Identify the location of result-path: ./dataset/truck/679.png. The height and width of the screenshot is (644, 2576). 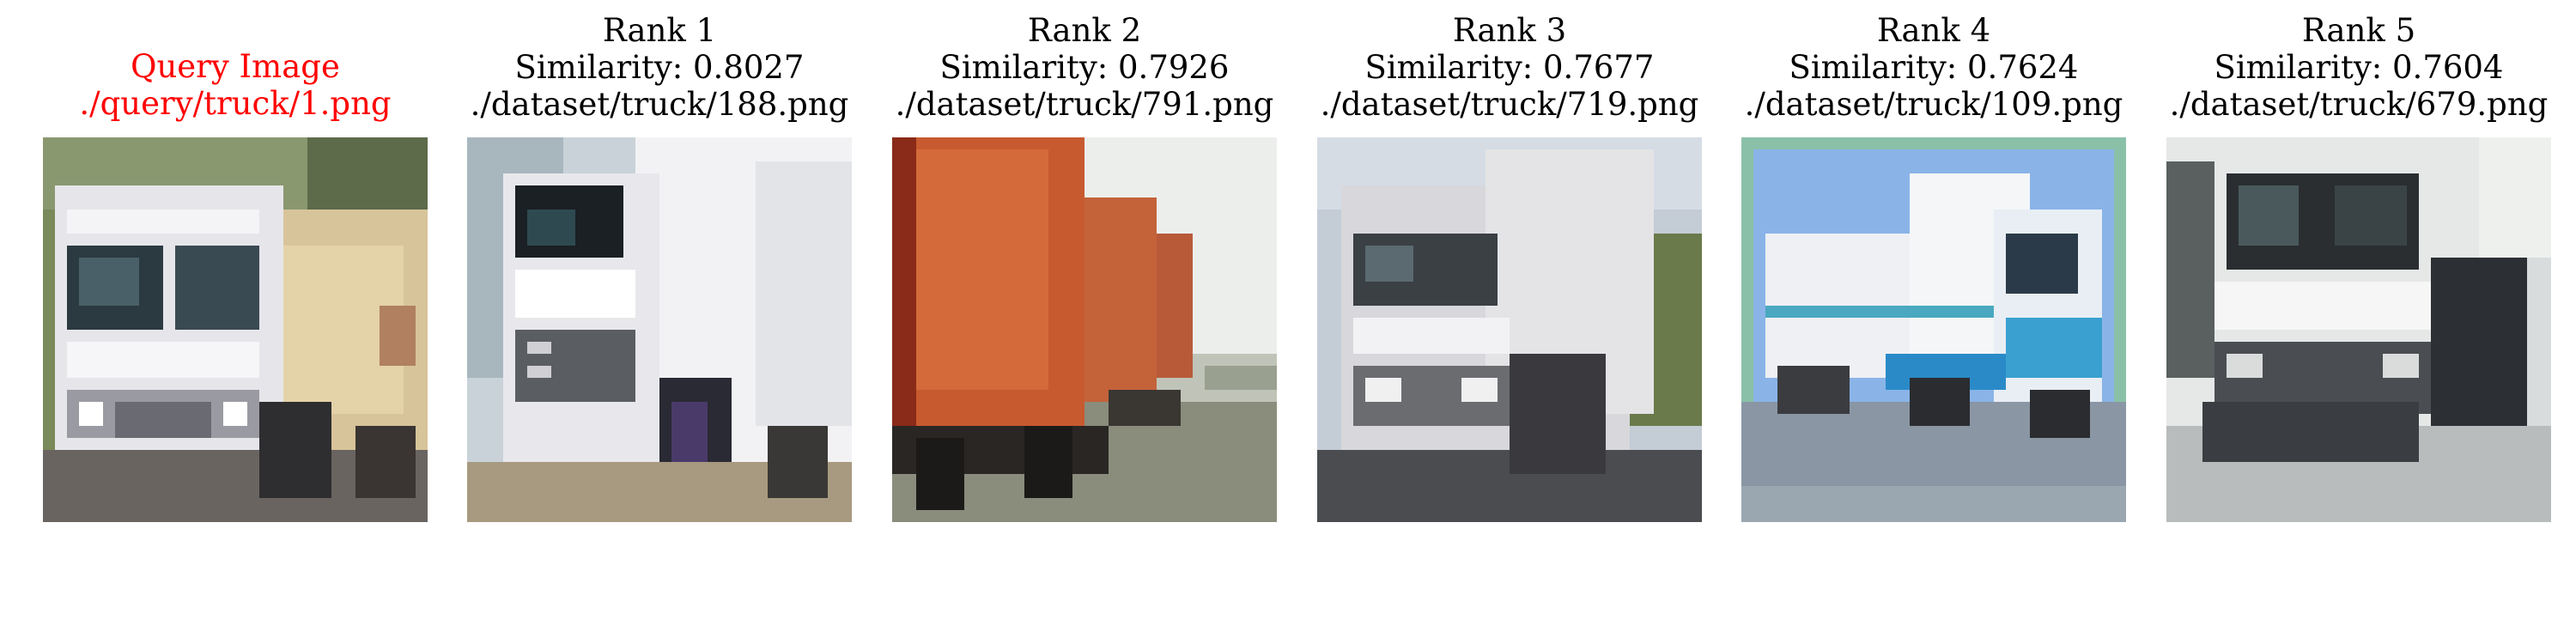
(2359, 104).